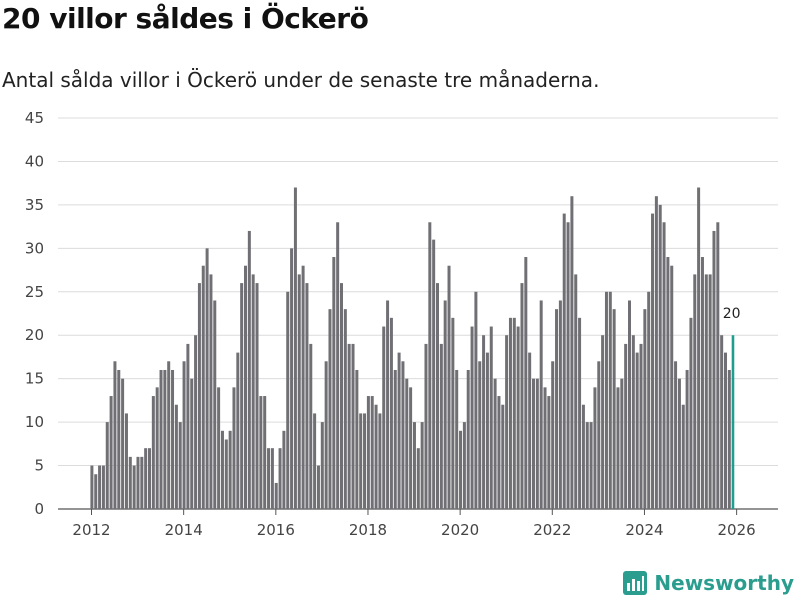  I want to click on x-axis: 2012 2014 2016 2018 2020 2022 2024 2026, so click(414, 524).